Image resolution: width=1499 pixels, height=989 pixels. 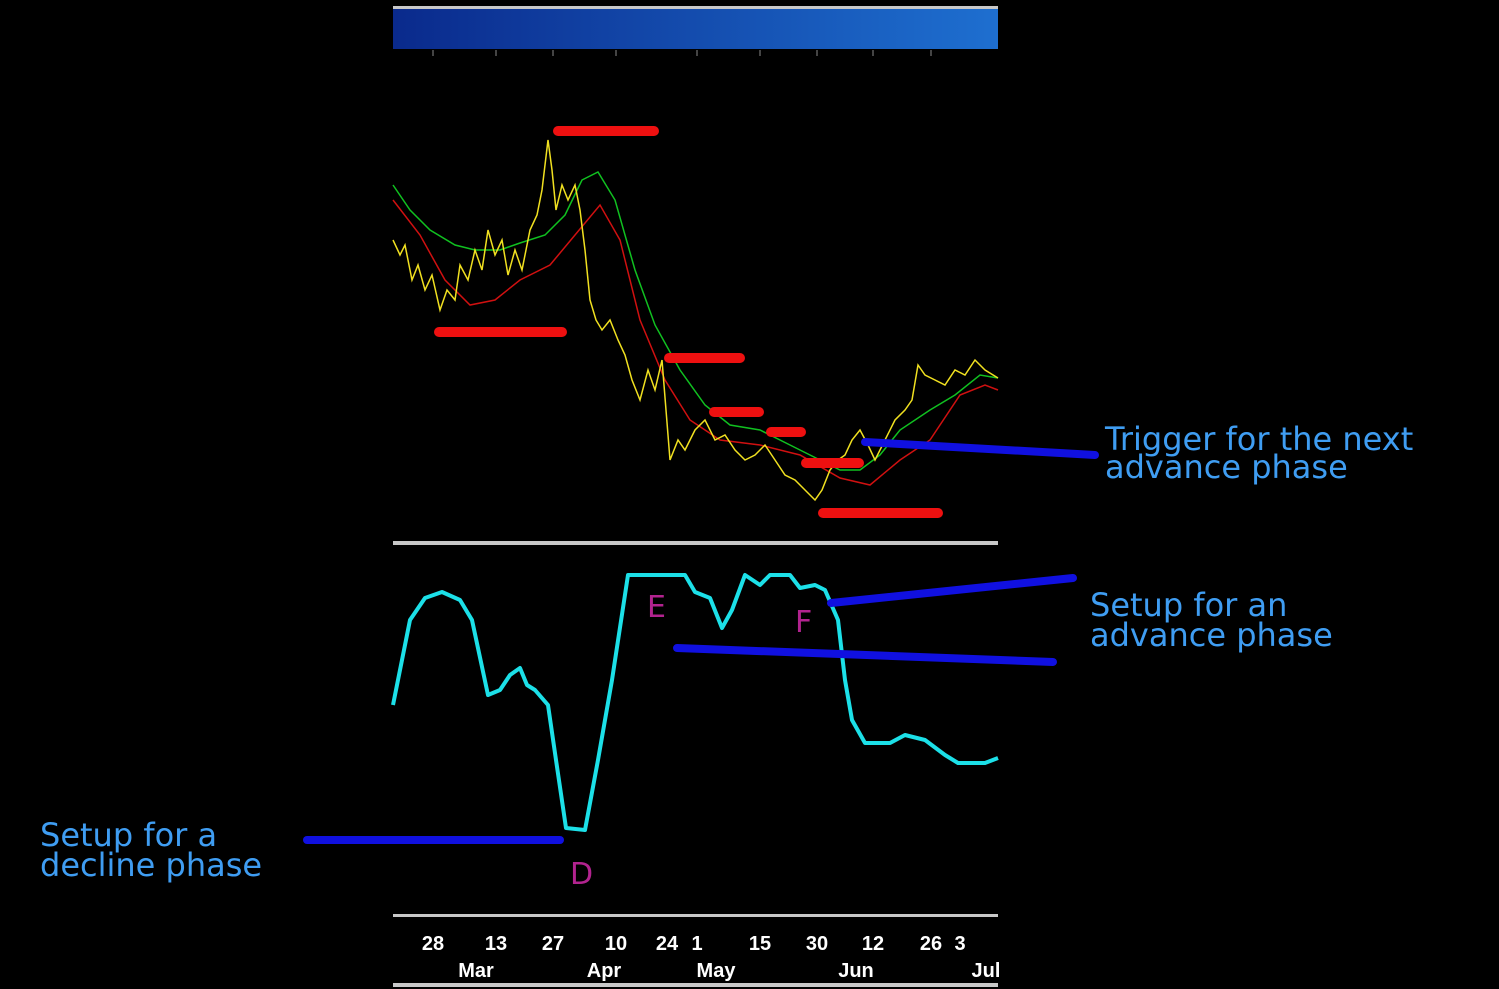 What do you see at coordinates (1258, 439) in the screenshot?
I see `annotation-text: Trigger for the next` at bounding box center [1258, 439].